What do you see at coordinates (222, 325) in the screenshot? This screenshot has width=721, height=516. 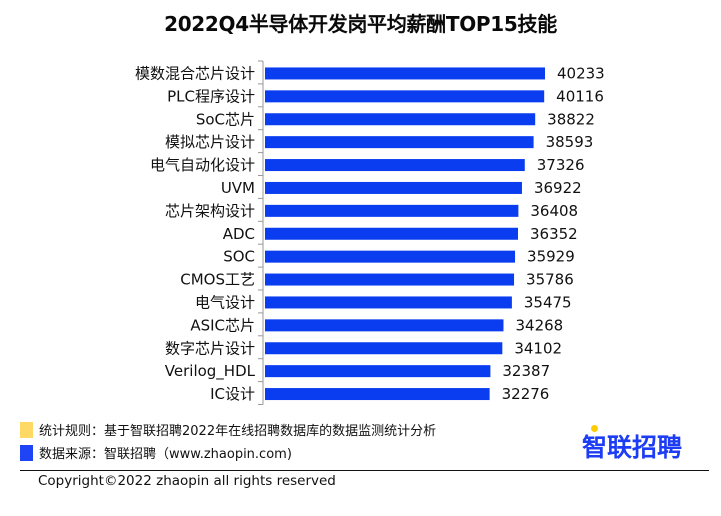 I see `category-label: ASIC芯片` at bounding box center [222, 325].